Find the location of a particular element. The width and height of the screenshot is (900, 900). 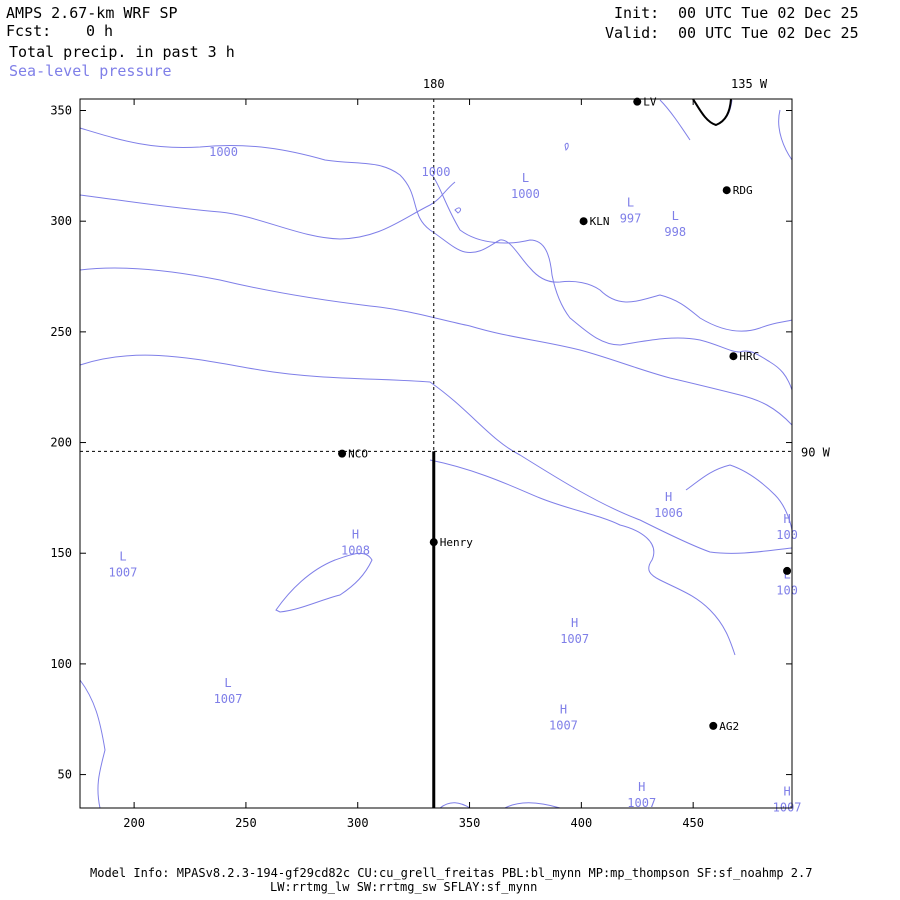

pressure-center-value: 1008 is located at coordinates (355, 551).